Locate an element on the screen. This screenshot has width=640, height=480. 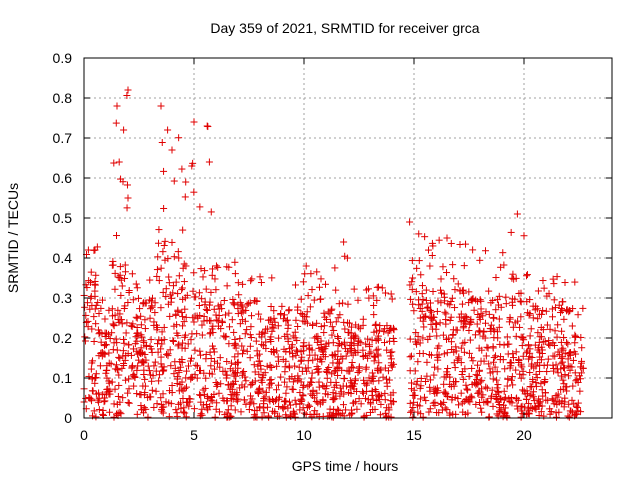
y-tick-label: 0.6 is located at coordinates (63, 178).